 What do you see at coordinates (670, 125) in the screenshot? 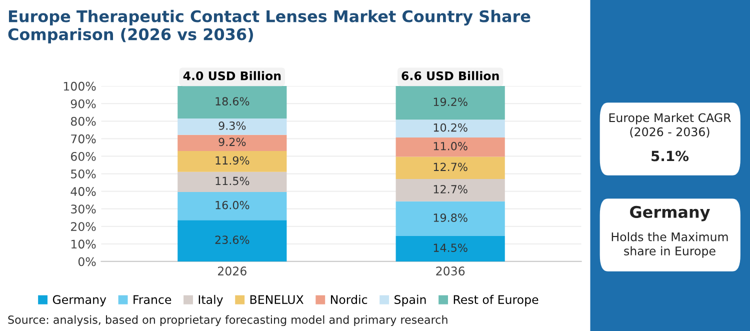
I see `text: Europe Market CAGR (2026 - 2036)` at bounding box center [670, 125].